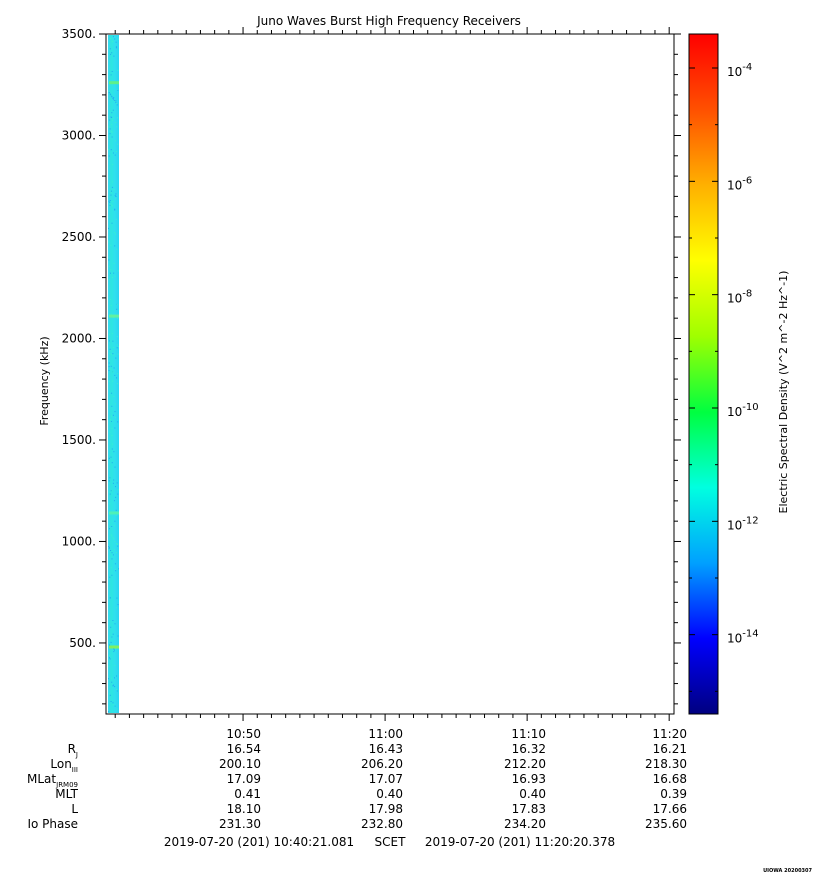  I want to click on x-tick-label: 11:00, so click(385, 734).